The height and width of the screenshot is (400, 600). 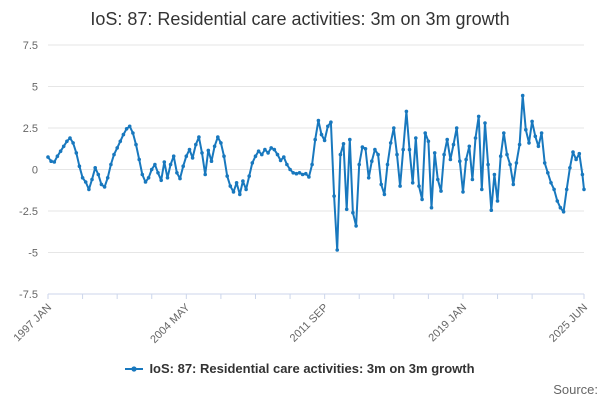 I want to click on y-axis-label: 5, so click(x=35, y=88).